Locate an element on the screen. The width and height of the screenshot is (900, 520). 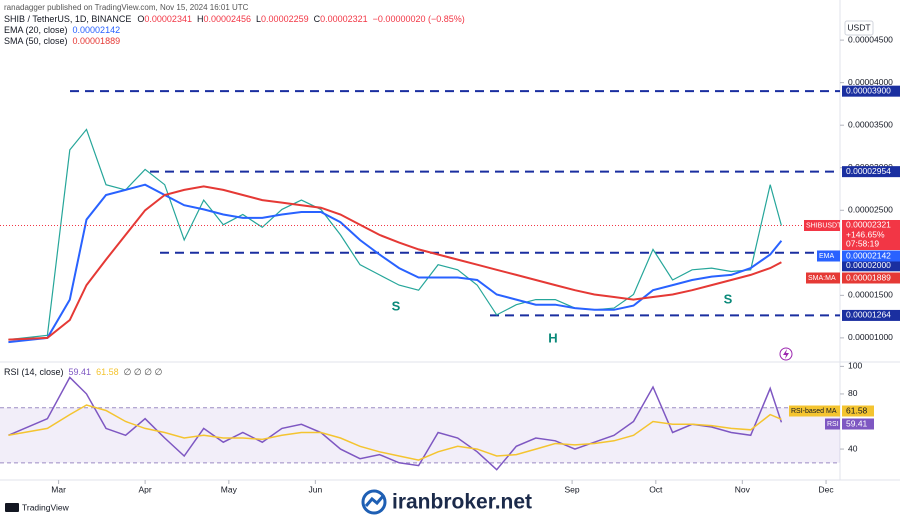
y-tick-label: 0.00004500 is located at coordinates (870, 39).